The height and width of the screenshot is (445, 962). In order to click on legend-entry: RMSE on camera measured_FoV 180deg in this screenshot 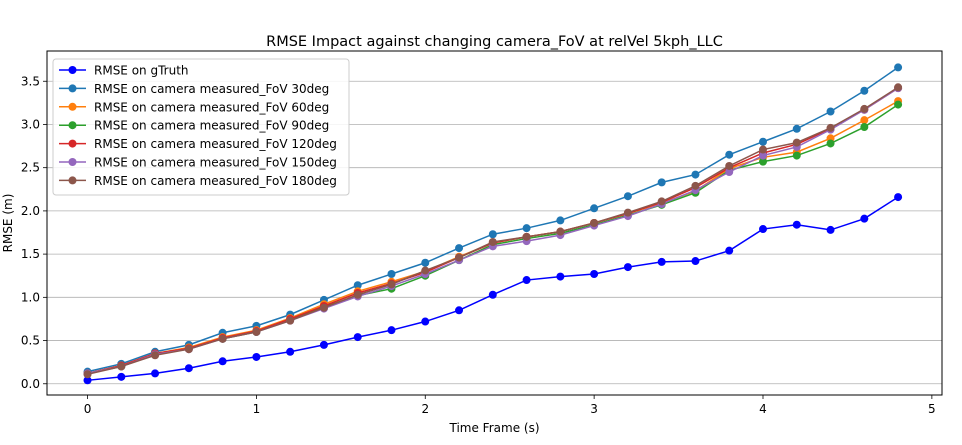, I will do `click(198, 181)`.